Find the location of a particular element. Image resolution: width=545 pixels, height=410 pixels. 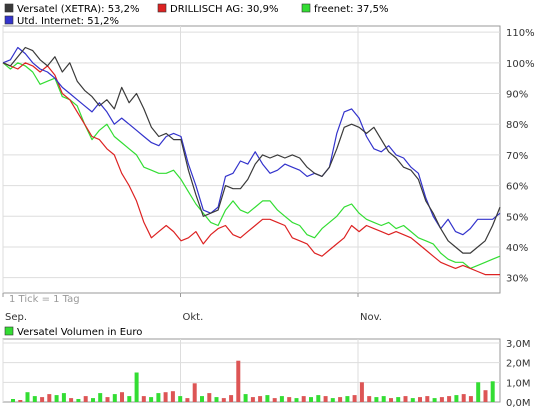

main-y-tick-label: 110% is located at coordinates (520, 33).